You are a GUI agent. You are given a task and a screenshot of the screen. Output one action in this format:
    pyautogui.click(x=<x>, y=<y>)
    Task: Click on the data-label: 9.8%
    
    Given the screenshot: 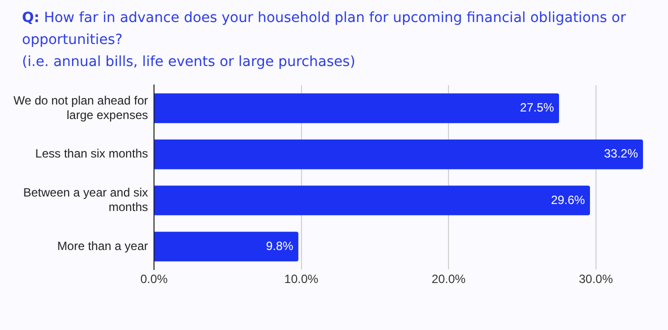 What is the action you would take?
    pyautogui.click(x=280, y=245)
    